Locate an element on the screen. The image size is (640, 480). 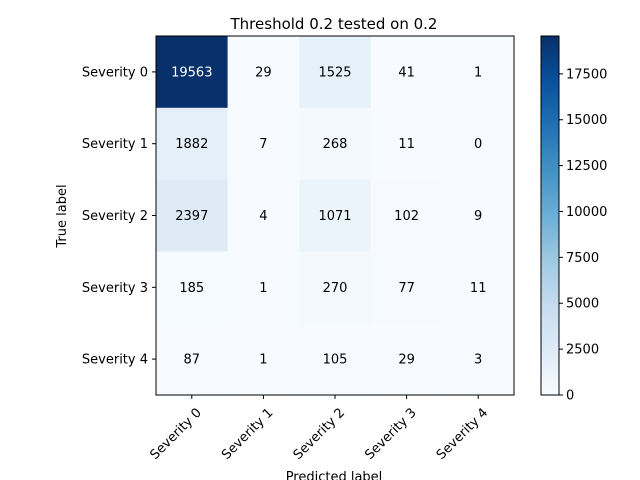
colorbar-tick-label: 0 is located at coordinates (570, 396).